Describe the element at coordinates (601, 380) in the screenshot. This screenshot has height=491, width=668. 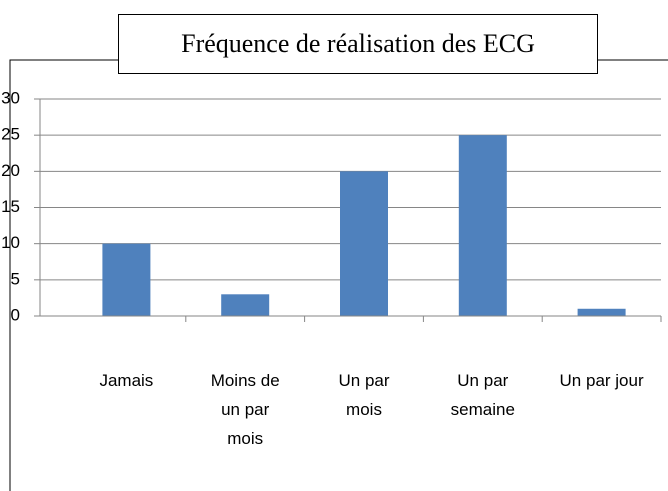
I see `x-tick-label: Un par jour` at that location.